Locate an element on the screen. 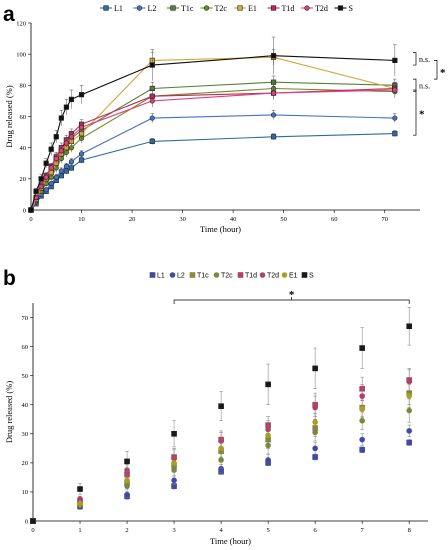  x-tick-label: 6 is located at coordinates (316, 530).